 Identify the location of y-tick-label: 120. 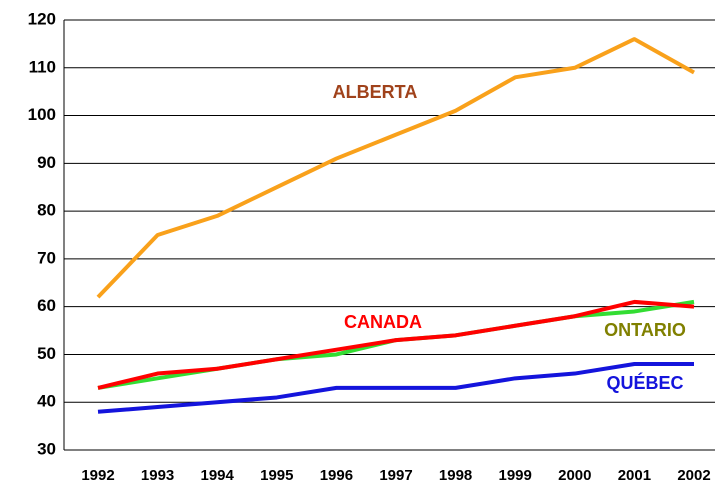
(42, 18).